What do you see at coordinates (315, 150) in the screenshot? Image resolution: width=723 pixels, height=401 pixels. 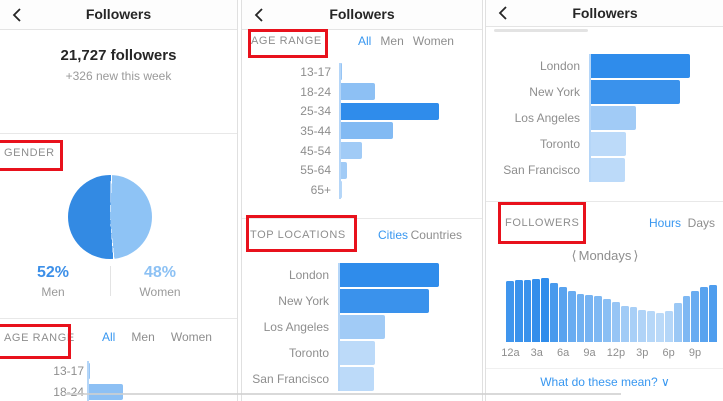 I see `category-label: 45-54` at bounding box center [315, 150].